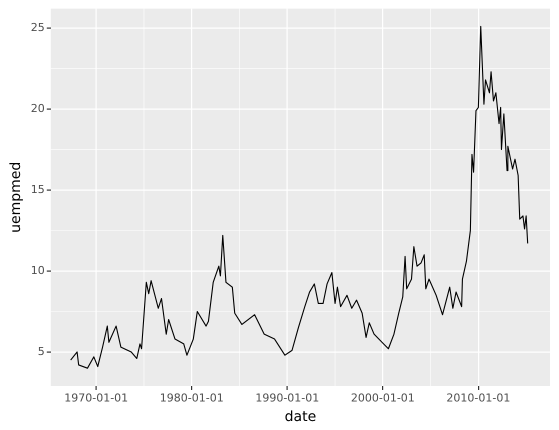  What do you see at coordinates (37, 108) in the screenshot?
I see `y-tick-label: 20` at bounding box center [37, 108].